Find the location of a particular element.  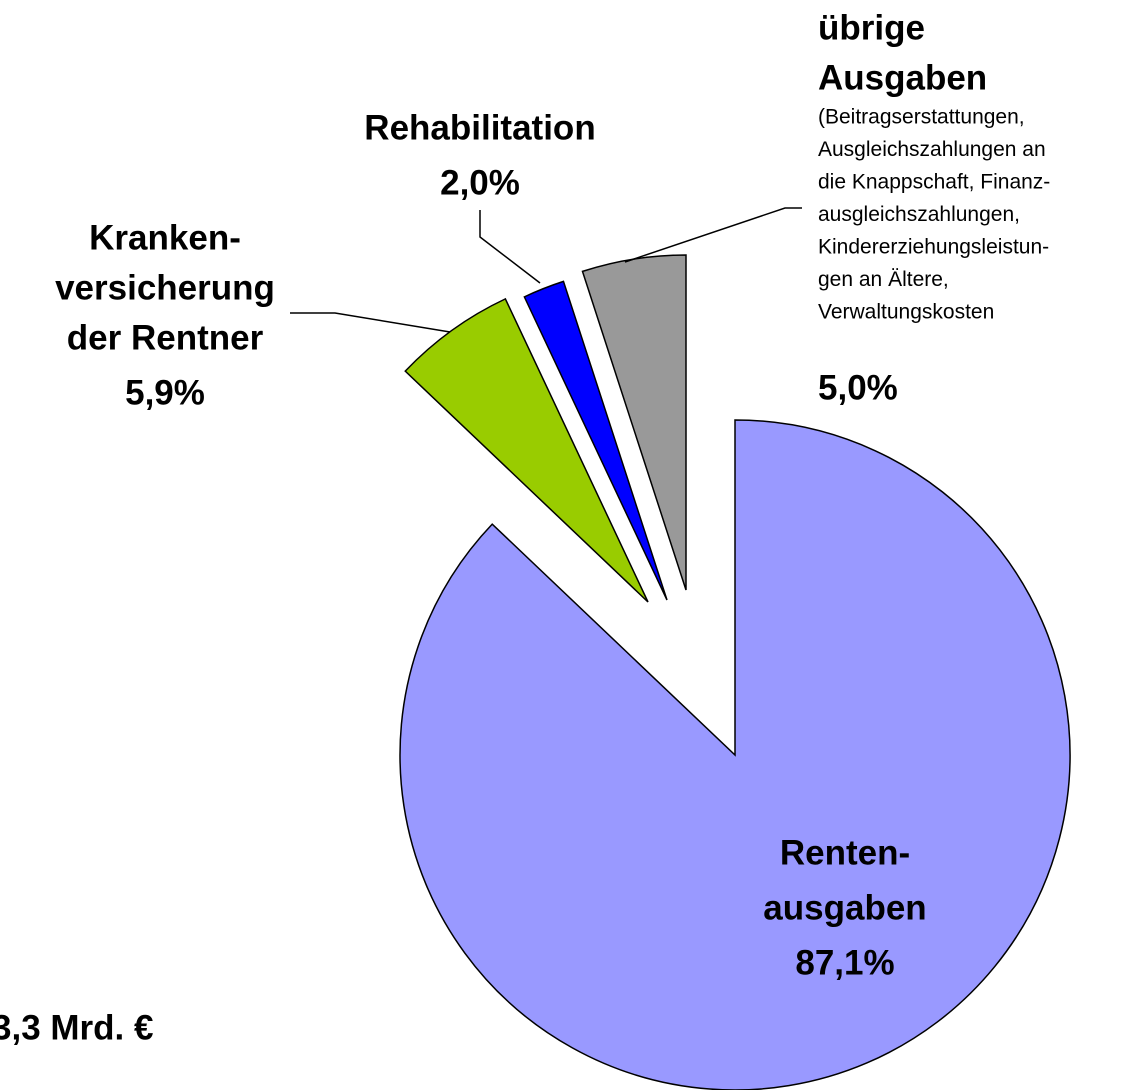

value-label: 87,1% is located at coordinates (844, 962).